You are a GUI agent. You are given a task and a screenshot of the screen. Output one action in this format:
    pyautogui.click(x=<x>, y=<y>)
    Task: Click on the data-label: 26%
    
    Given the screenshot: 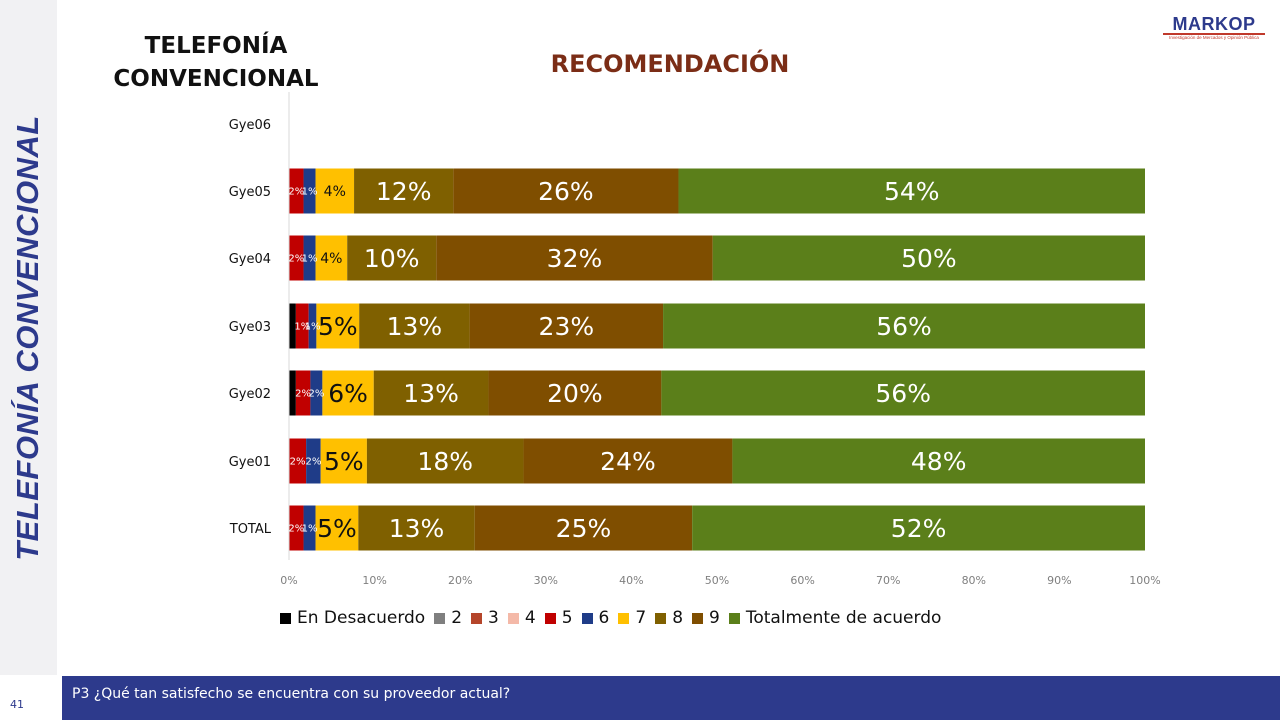 What is the action you would take?
    pyautogui.click(x=566, y=191)
    